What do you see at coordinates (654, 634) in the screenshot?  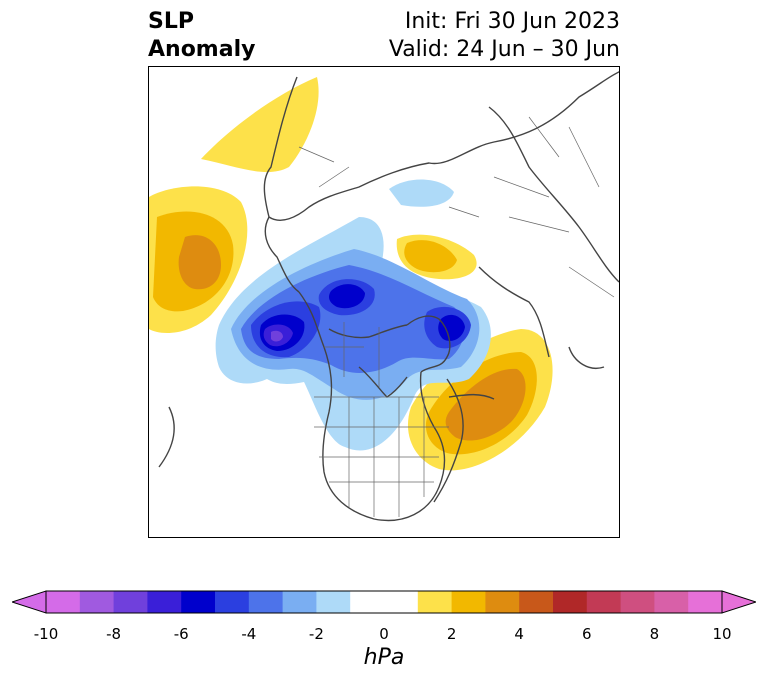 I see `colorbar-tick-label: 8` at bounding box center [654, 634].